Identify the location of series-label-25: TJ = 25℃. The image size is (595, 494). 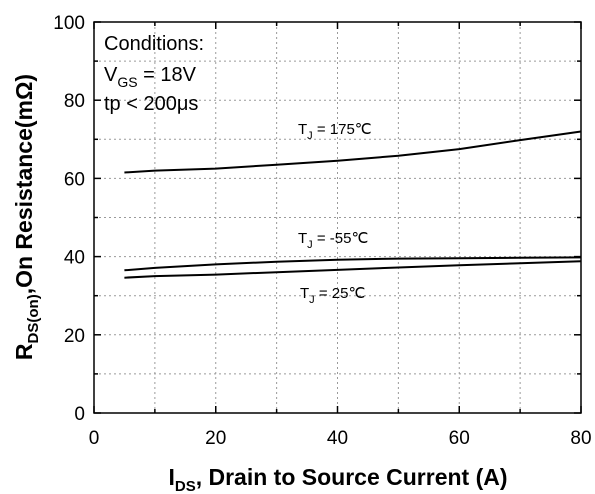
(332, 295).